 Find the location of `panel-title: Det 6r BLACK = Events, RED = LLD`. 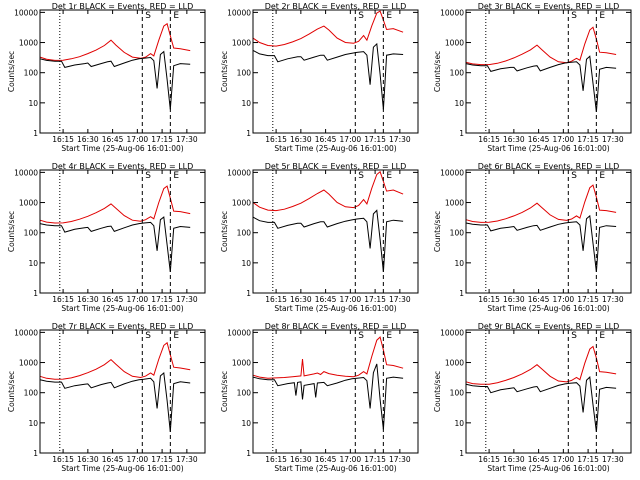

panel-title: Det 6r BLACK = Events, RED = LLD is located at coordinates (549, 166).